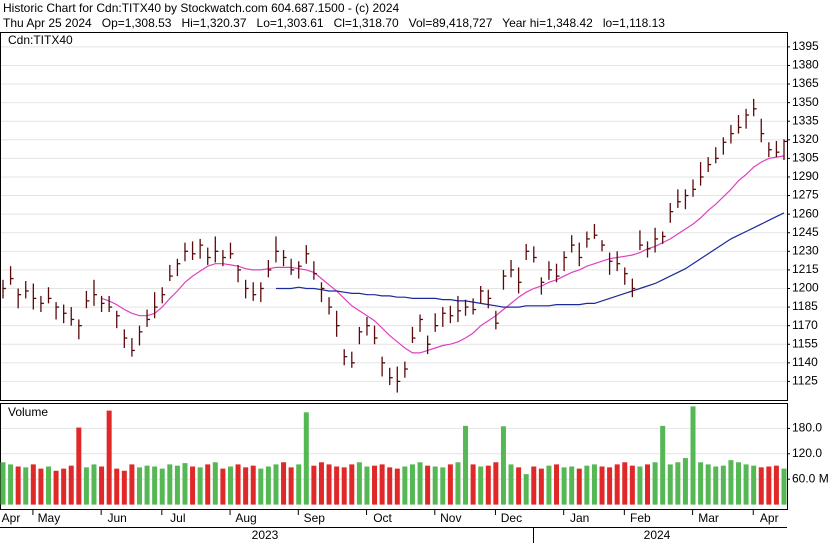 This screenshot has height=543, width=830. I want to click on y-tick-label: 120.0, so click(807, 453).